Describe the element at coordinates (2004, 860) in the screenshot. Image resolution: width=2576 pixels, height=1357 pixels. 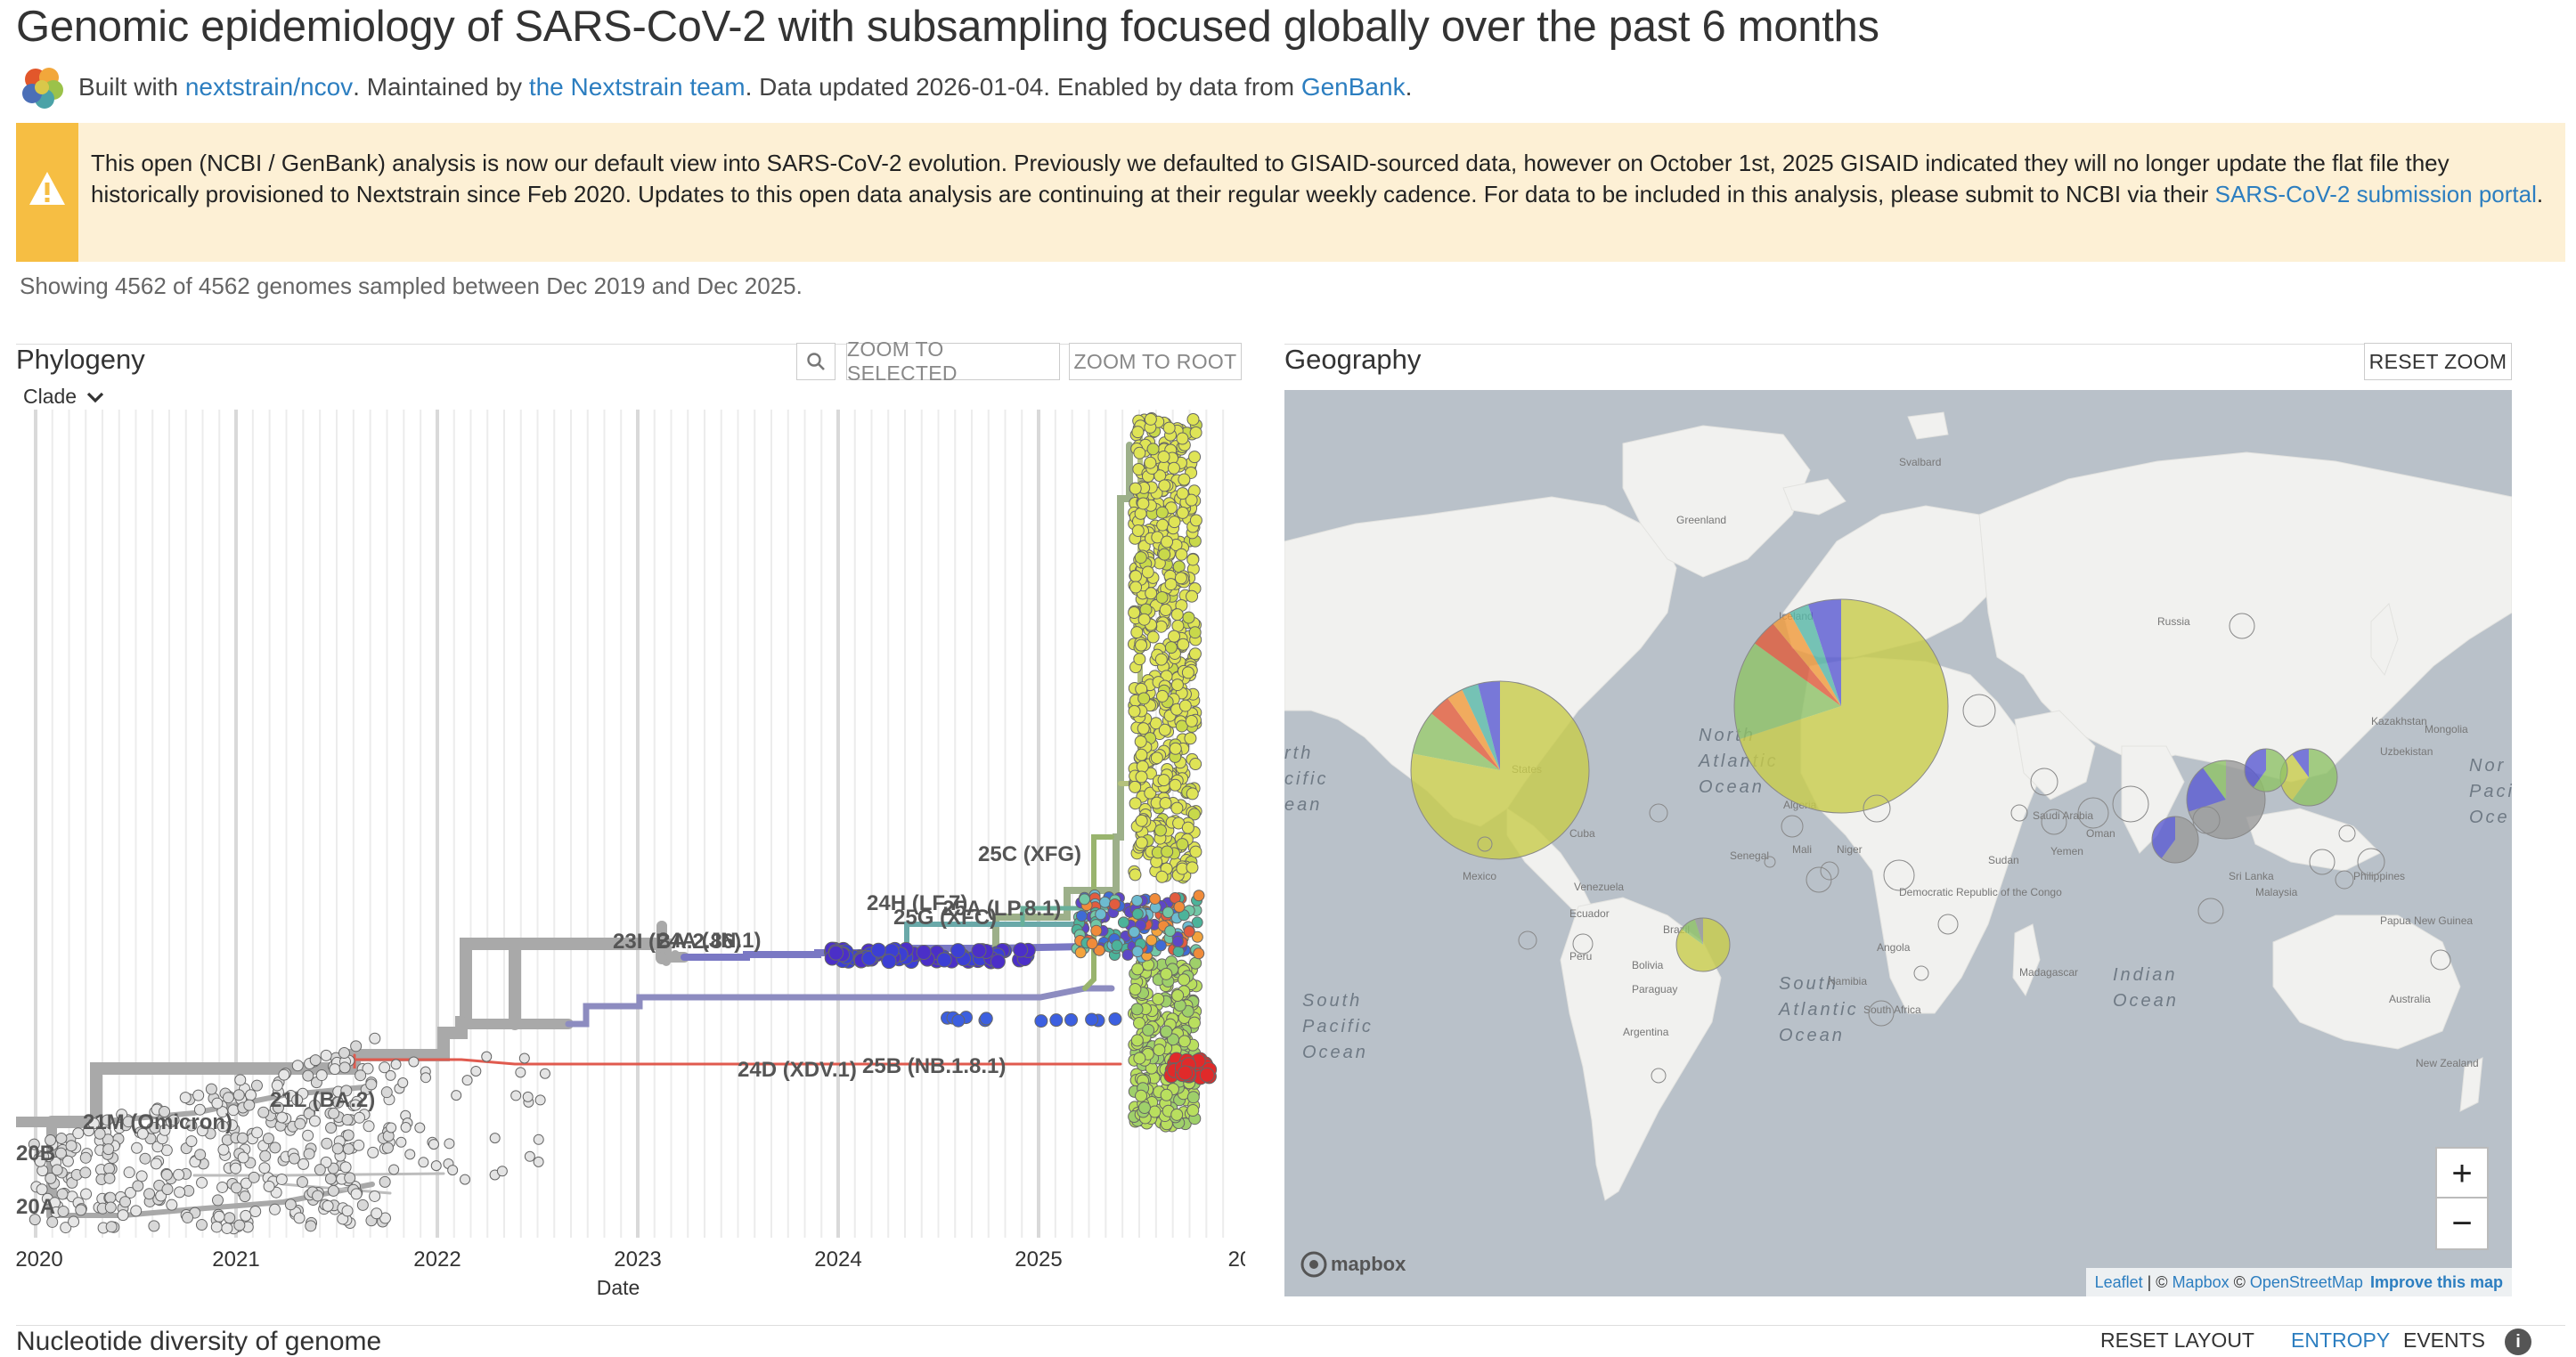
I see `map-place-label: Sudan` at that location.